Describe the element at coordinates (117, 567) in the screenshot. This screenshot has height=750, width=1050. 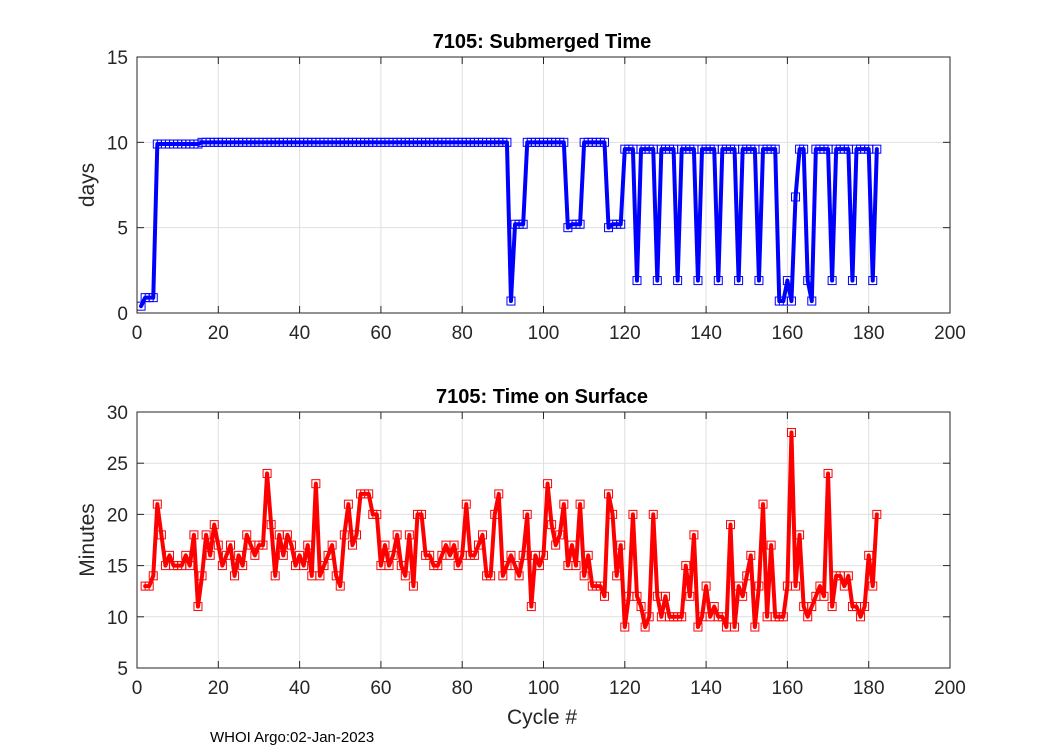
I see `y-tick-label: 15` at that location.